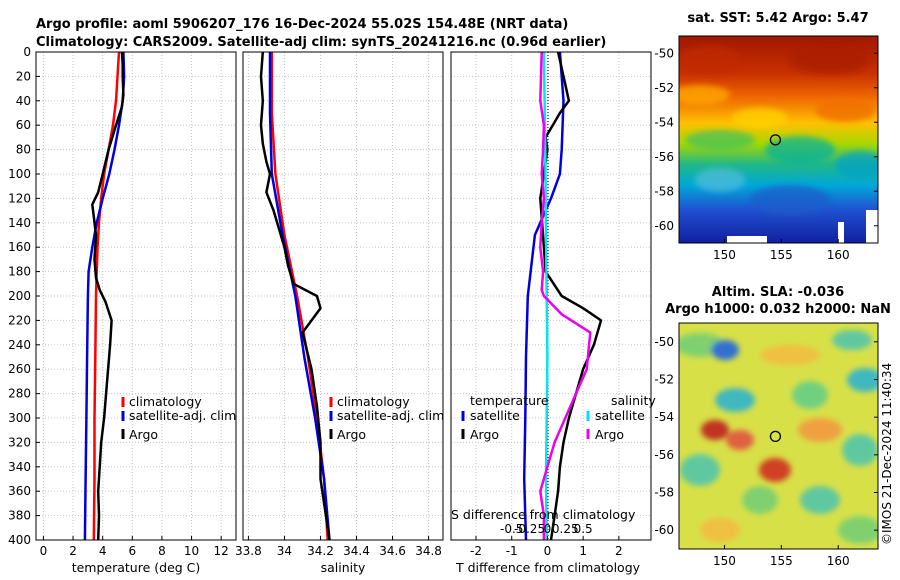 The image size is (900, 580). What do you see at coordinates (476, 551) in the screenshot?
I see `x-tick-label: -2` at bounding box center [476, 551].